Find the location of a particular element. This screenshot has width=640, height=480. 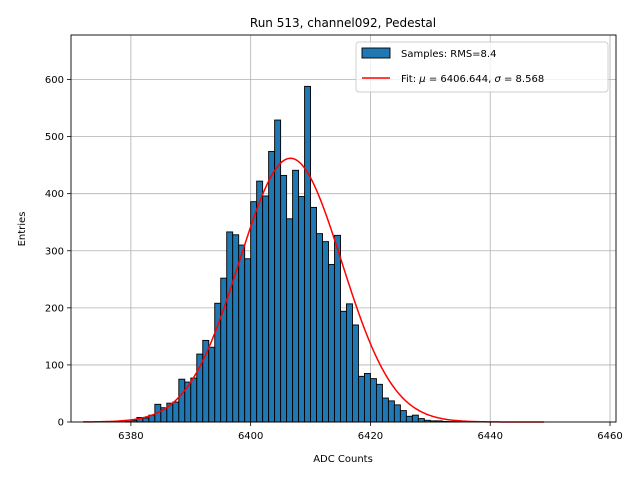

y-tick-label: 400 is located at coordinates (54, 194).